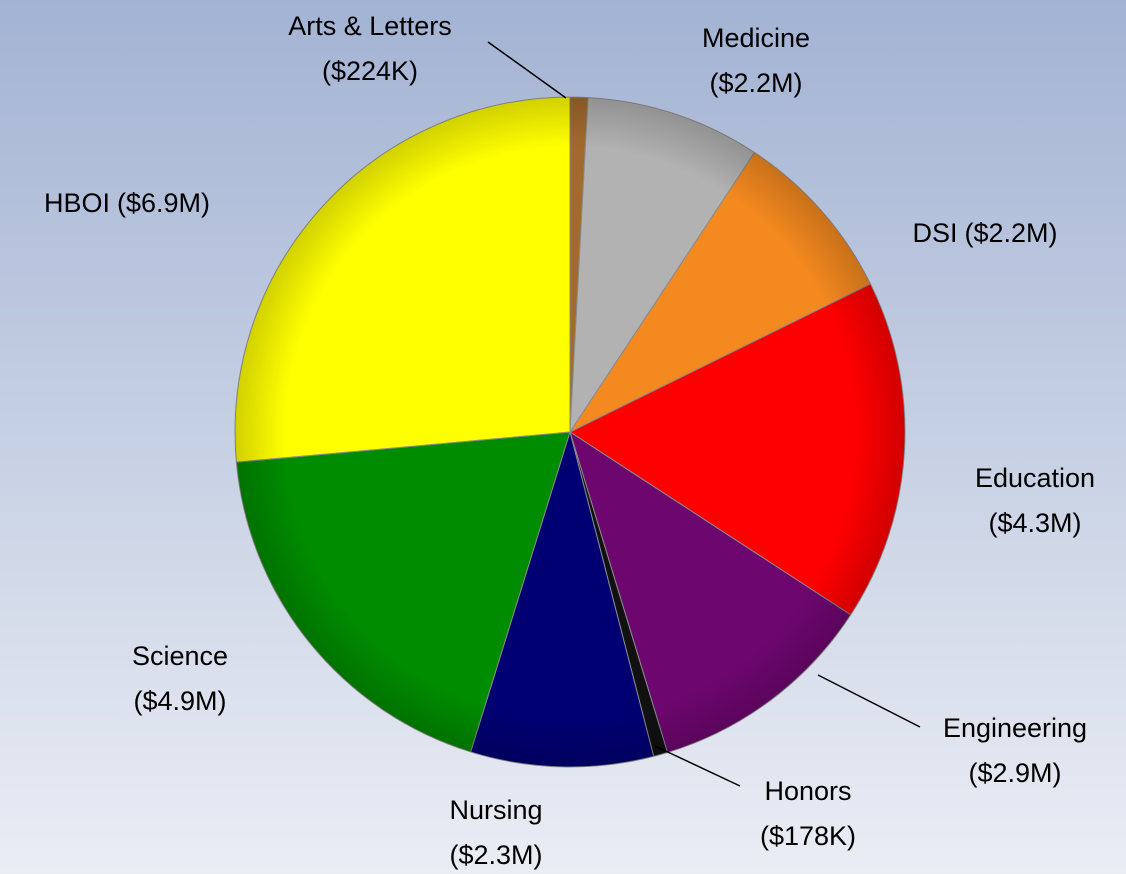 The image size is (1126, 874). What do you see at coordinates (1015, 750) in the screenshot?
I see `data-label: Engineering ($2.9M)` at bounding box center [1015, 750].